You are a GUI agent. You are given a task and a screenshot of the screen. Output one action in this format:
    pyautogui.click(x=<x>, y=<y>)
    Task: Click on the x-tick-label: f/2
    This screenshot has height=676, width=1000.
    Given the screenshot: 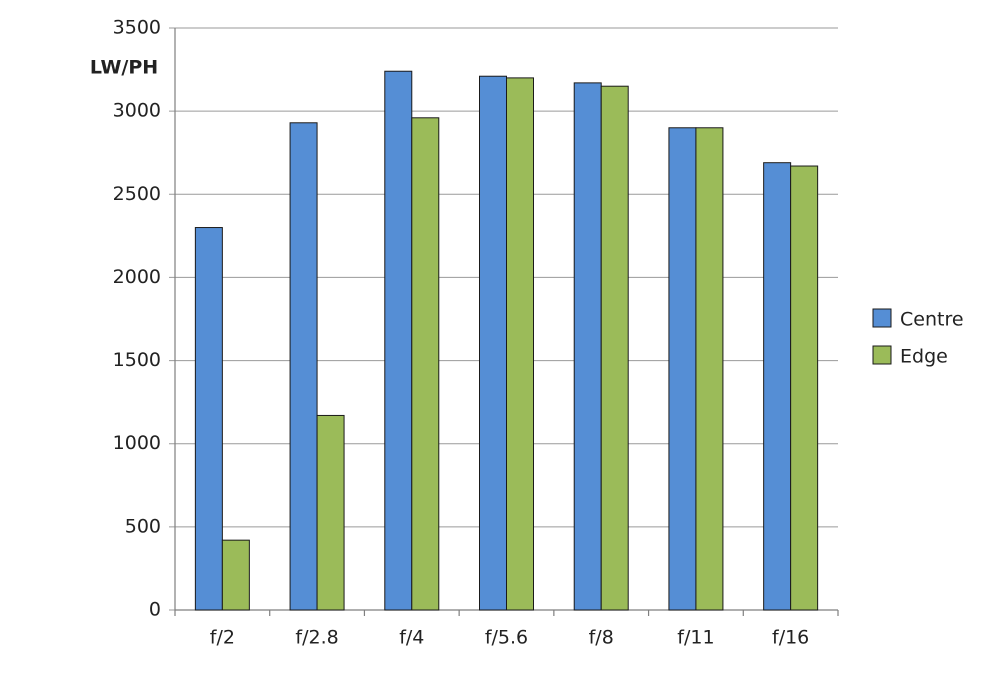 What is the action you would take?
    pyautogui.click(x=222, y=638)
    